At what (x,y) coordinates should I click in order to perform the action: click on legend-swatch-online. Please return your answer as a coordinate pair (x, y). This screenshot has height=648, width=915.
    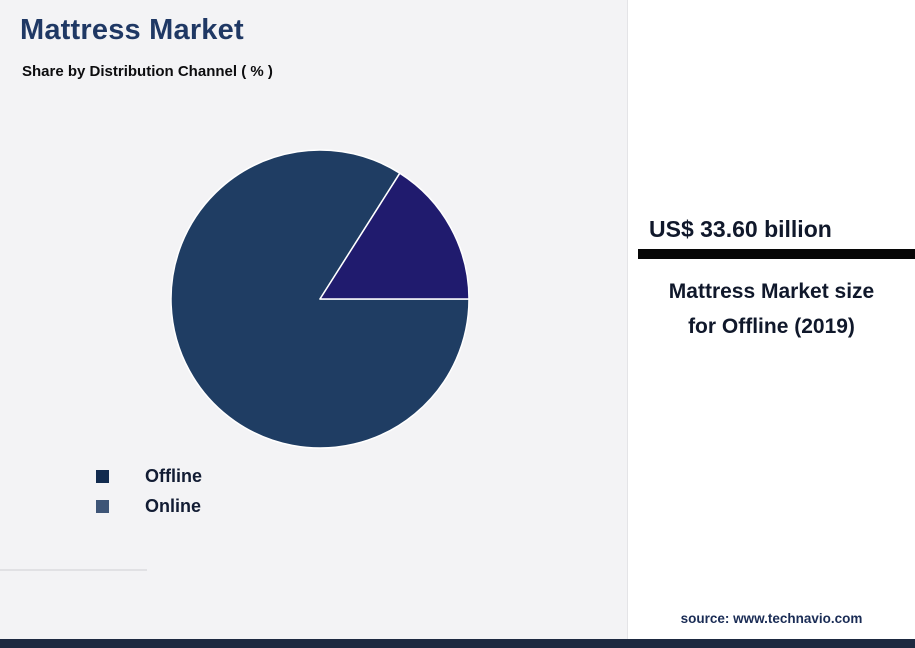
    Looking at the image, I should click on (102, 506).